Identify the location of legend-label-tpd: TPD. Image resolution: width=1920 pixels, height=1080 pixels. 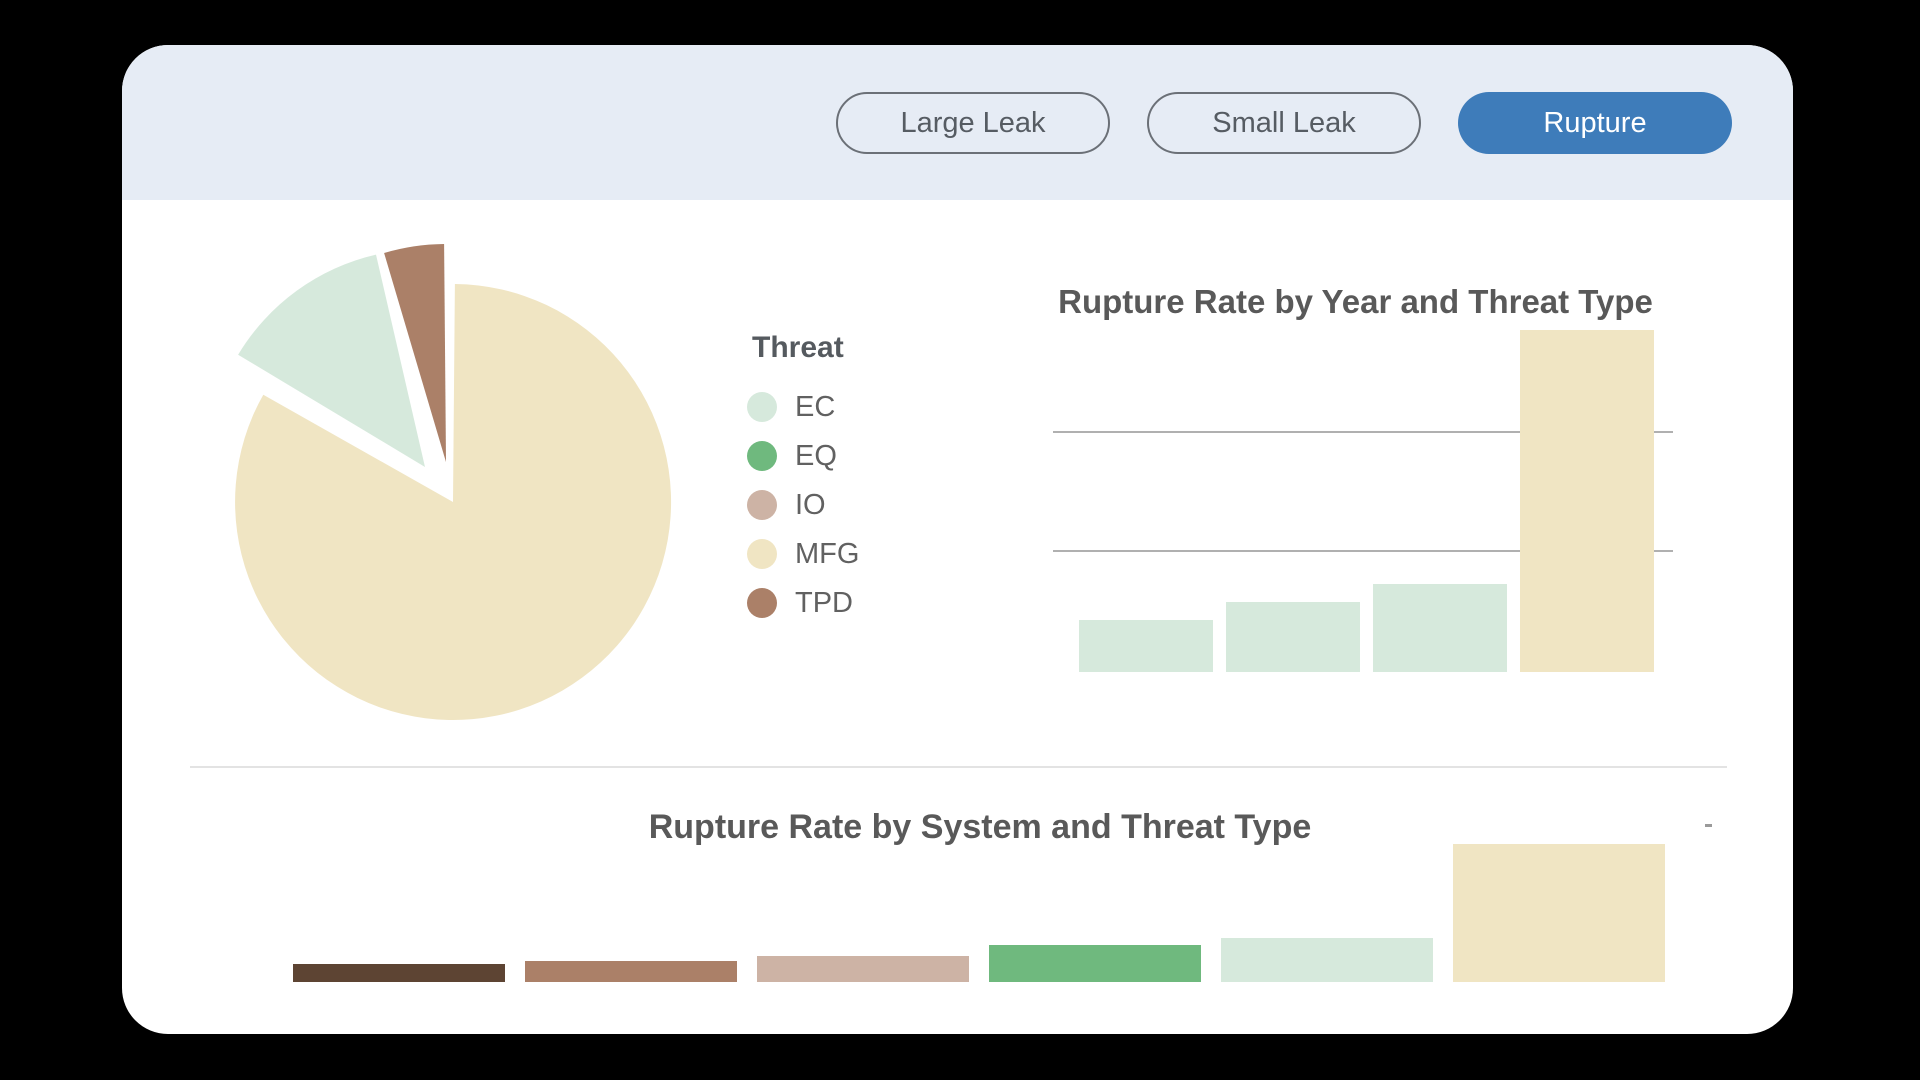
(824, 602).